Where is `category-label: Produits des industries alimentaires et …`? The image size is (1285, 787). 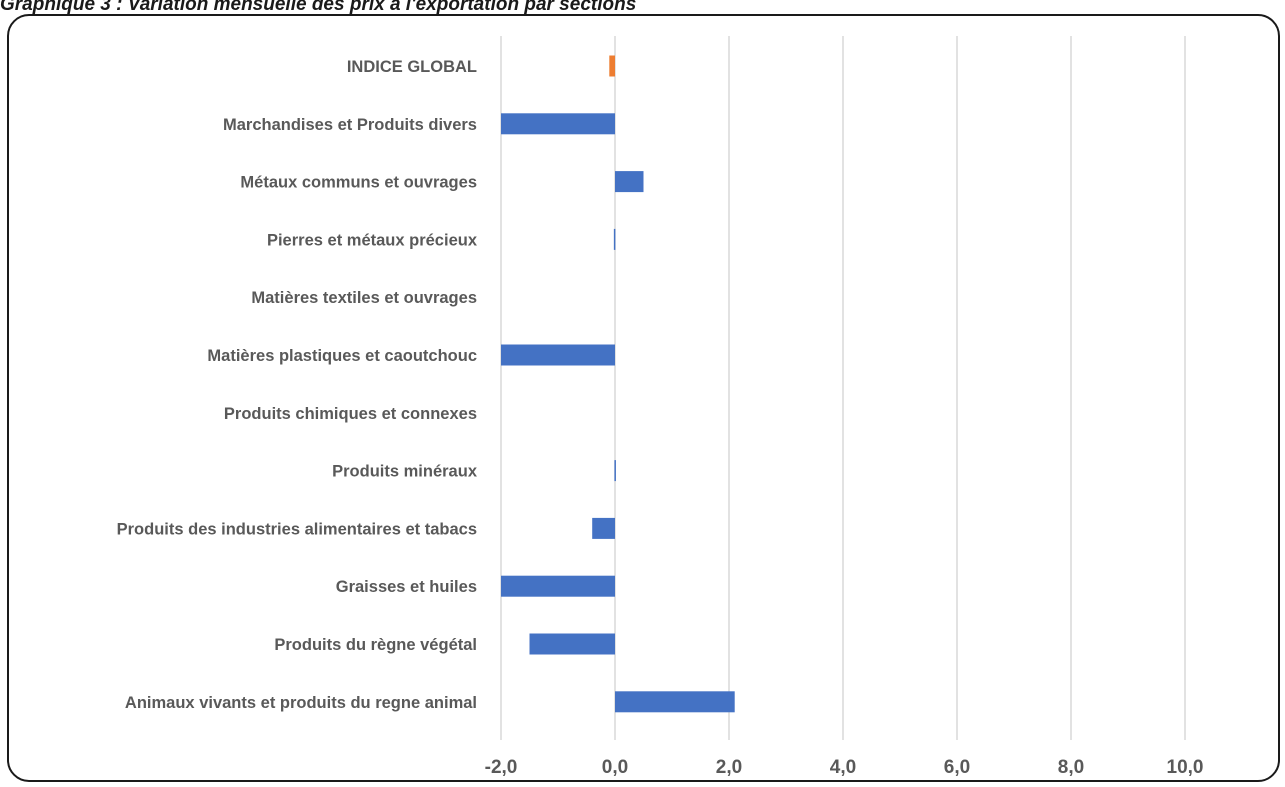
category-label: Produits des industries alimentaires et … is located at coordinates (297, 529).